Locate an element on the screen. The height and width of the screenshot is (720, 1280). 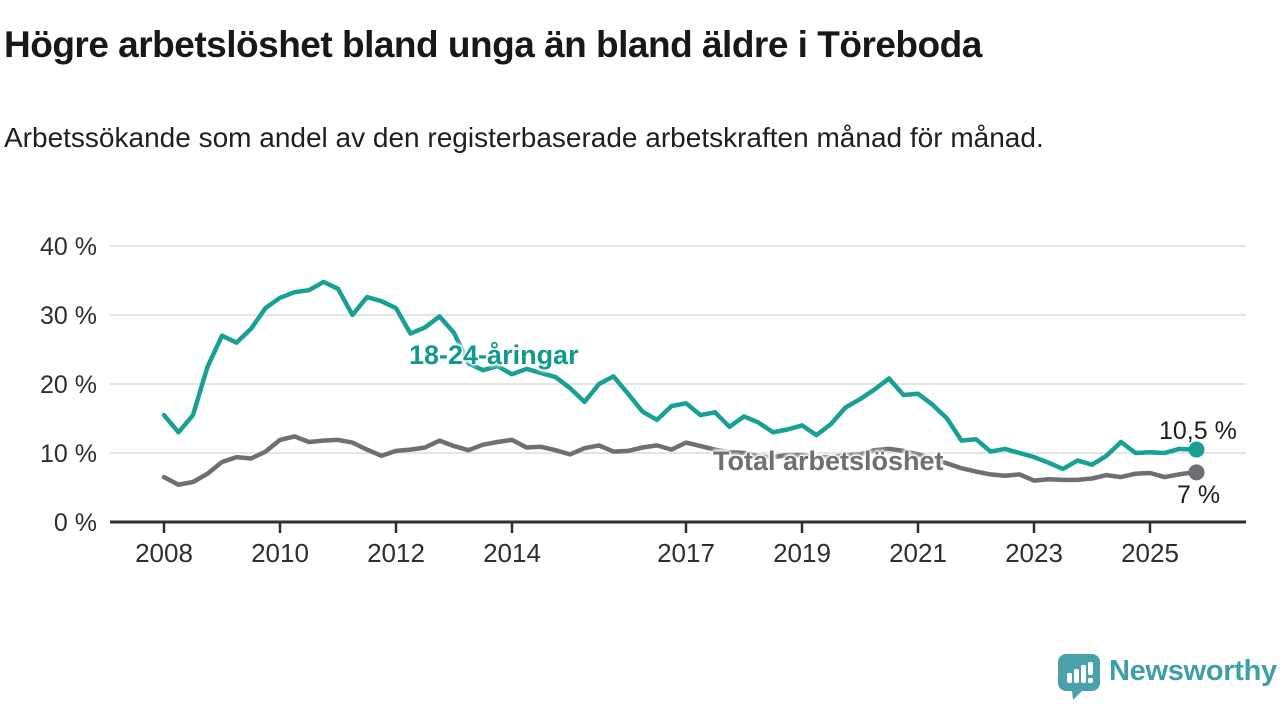
logo-exclamation-bar is located at coordinates (1090, 668).